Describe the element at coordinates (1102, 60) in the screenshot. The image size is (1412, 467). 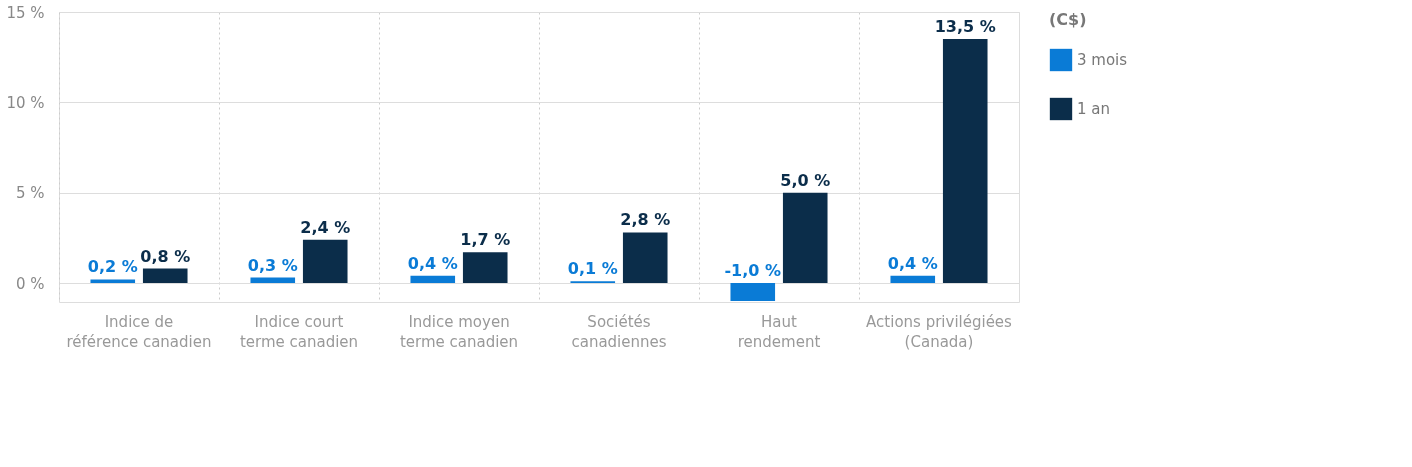
I see `legend-label: 3 mois` at that location.